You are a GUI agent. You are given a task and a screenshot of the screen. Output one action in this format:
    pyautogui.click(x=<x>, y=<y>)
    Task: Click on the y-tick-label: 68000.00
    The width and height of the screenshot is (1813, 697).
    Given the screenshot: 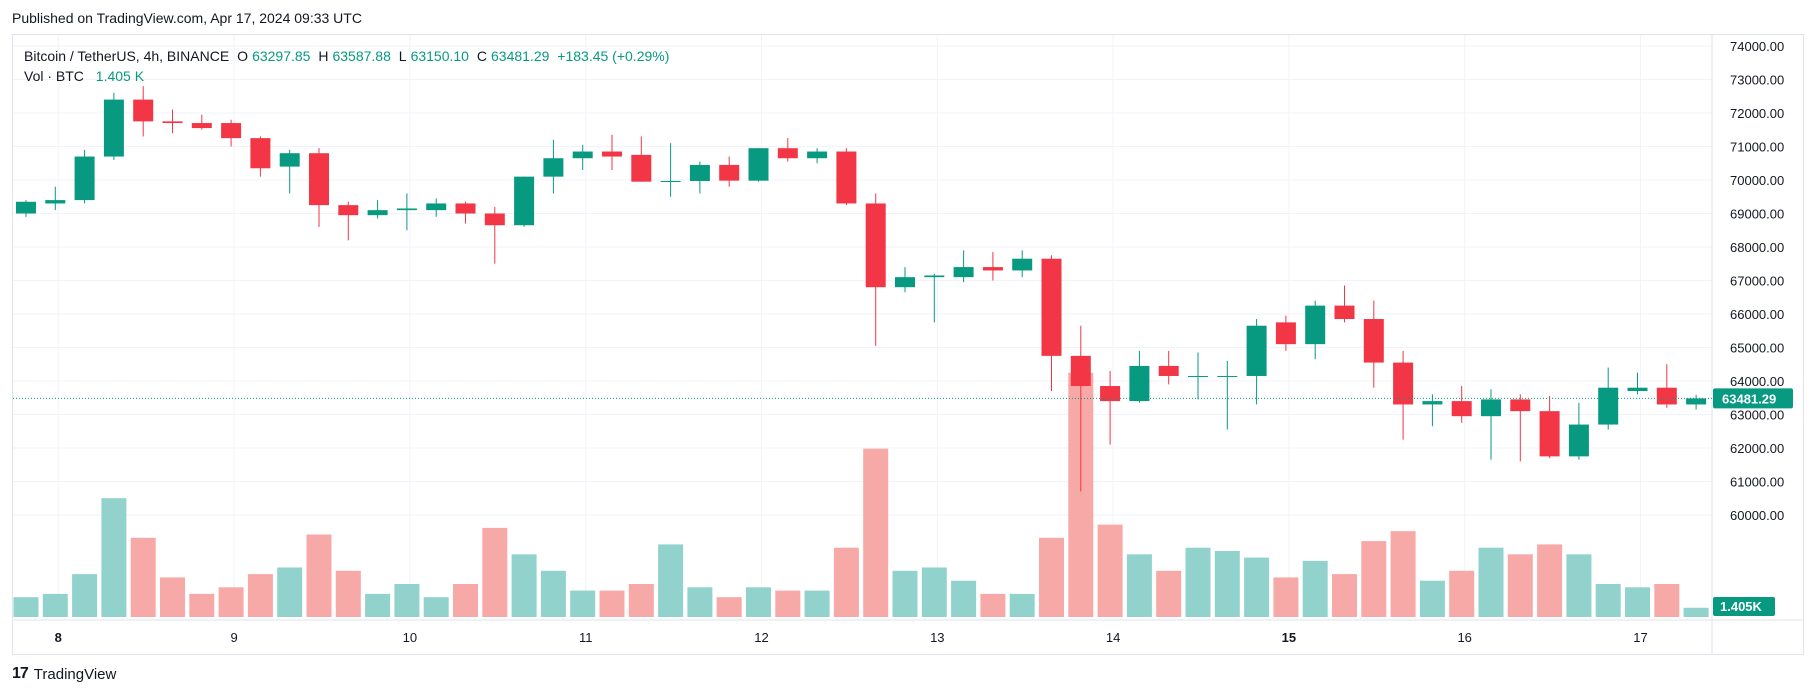 What is the action you would take?
    pyautogui.click(x=1757, y=247)
    